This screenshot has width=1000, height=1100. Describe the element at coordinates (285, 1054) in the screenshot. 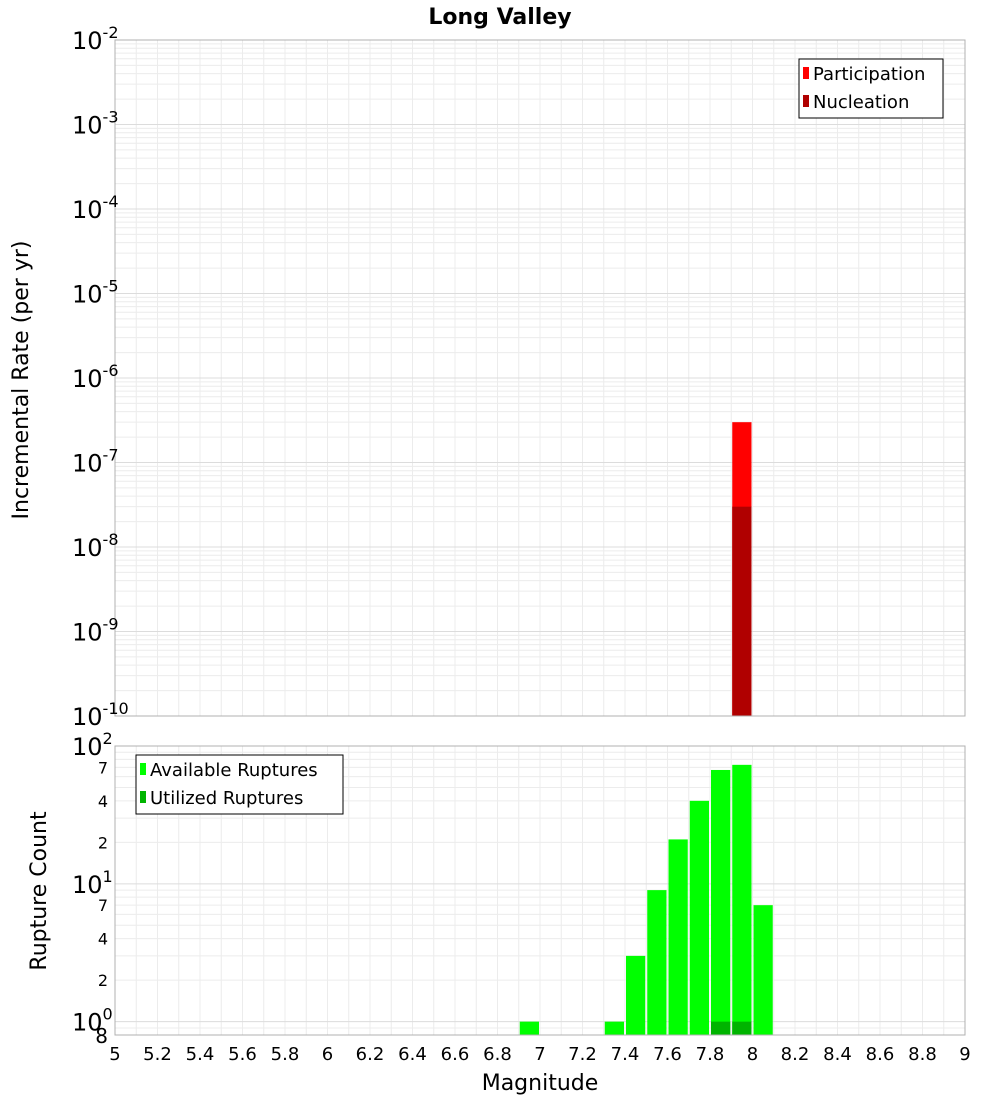

I see `x-tick-label: 5.8` at that location.